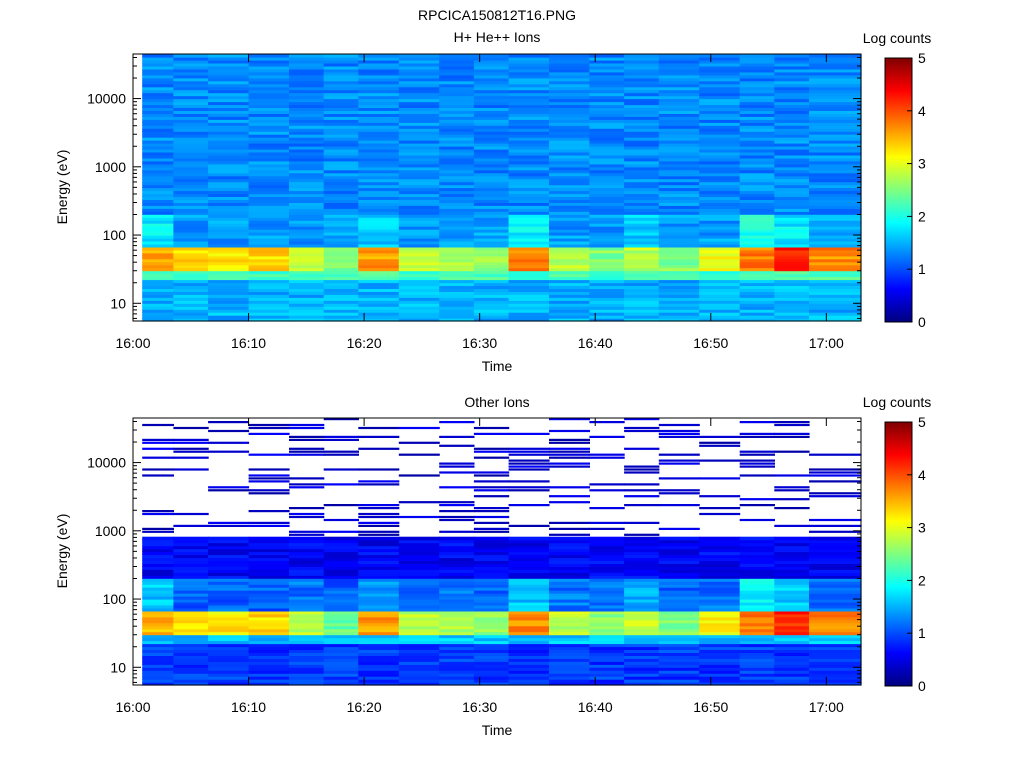  Describe the element at coordinates (62, 551) in the screenshot. I see `y-axis-label: Energy (eV)` at that location.